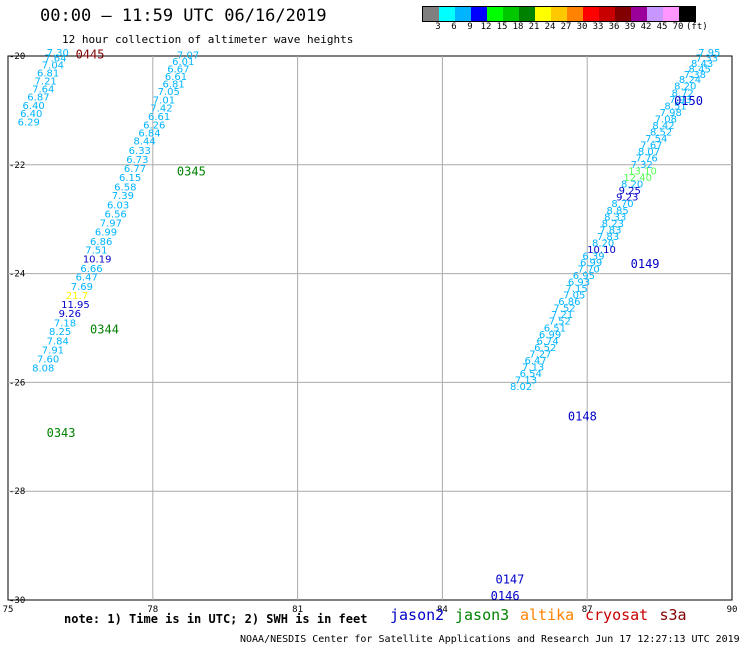 The image size is (740, 650). Describe the element at coordinates (732, 610) in the screenshot. I see `x-tick-label: 90` at that location.